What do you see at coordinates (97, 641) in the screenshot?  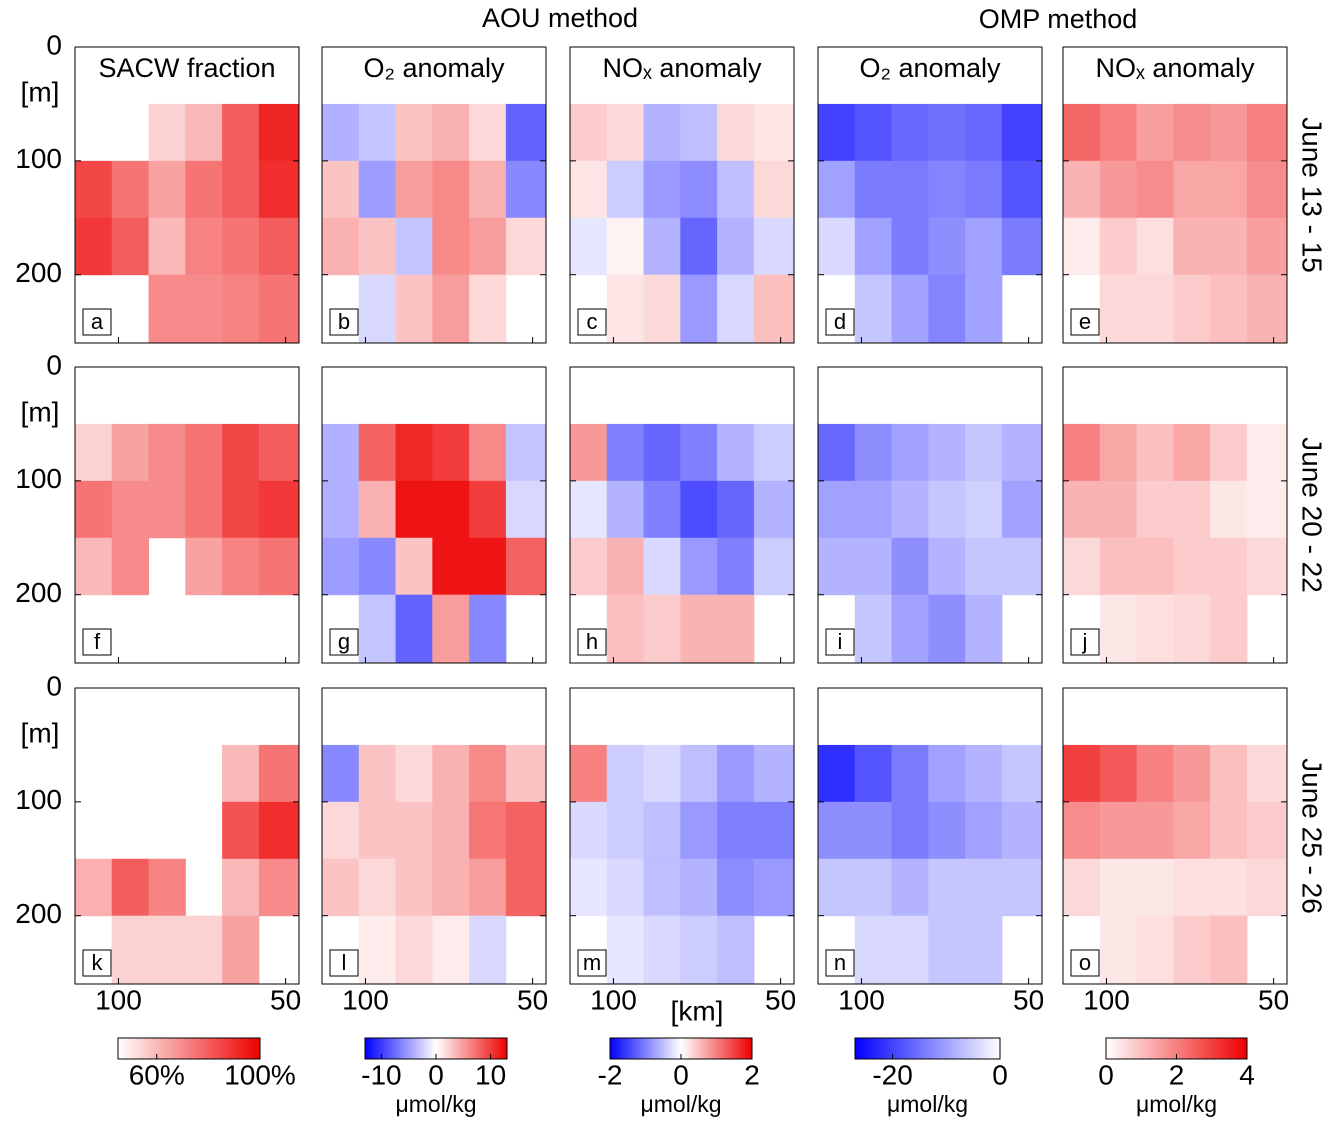 I see `panel-letter: f` at bounding box center [97, 641].